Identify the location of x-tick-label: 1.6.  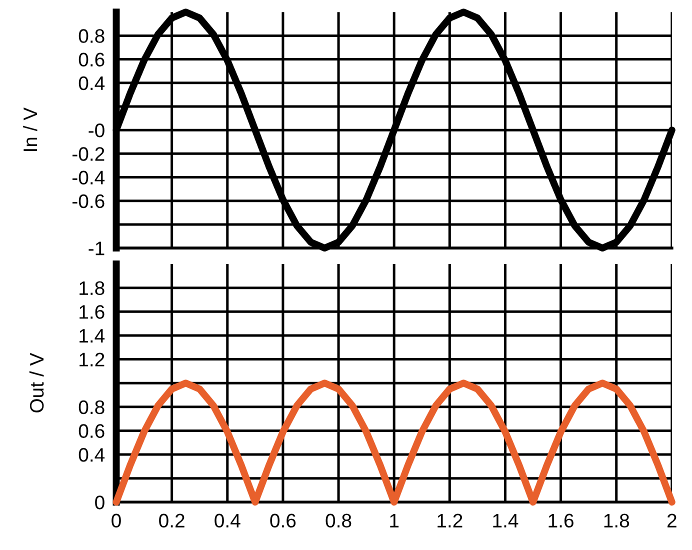
(561, 521).